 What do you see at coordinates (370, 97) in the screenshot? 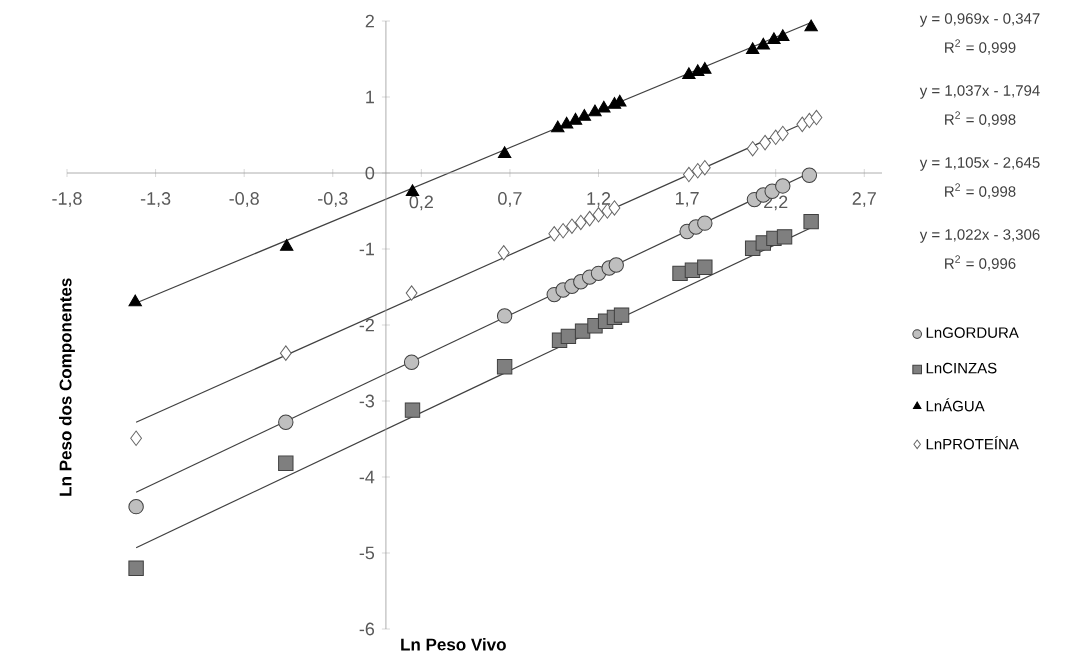
I see `y-tick-label: 1` at bounding box center [370, 97].